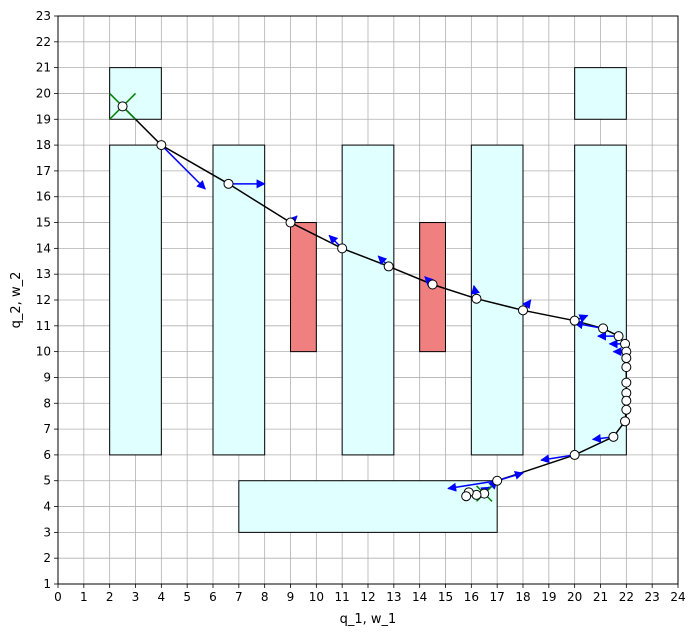 Image resolution: width=696 pixels, height=638 pixels. What do you see at coordinates (187, 597) in the screenshot?
I see `x-tick-label: 5` at bounding box center [187, 597].